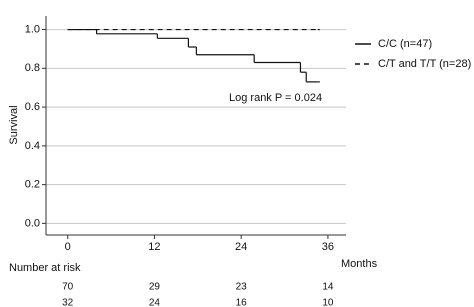 This screenshot has height=307, width=474. What do you see at coordinates (68, 247) in the screenshot?
I see `x-tick-label: 0` at bounding box center [68, 247].